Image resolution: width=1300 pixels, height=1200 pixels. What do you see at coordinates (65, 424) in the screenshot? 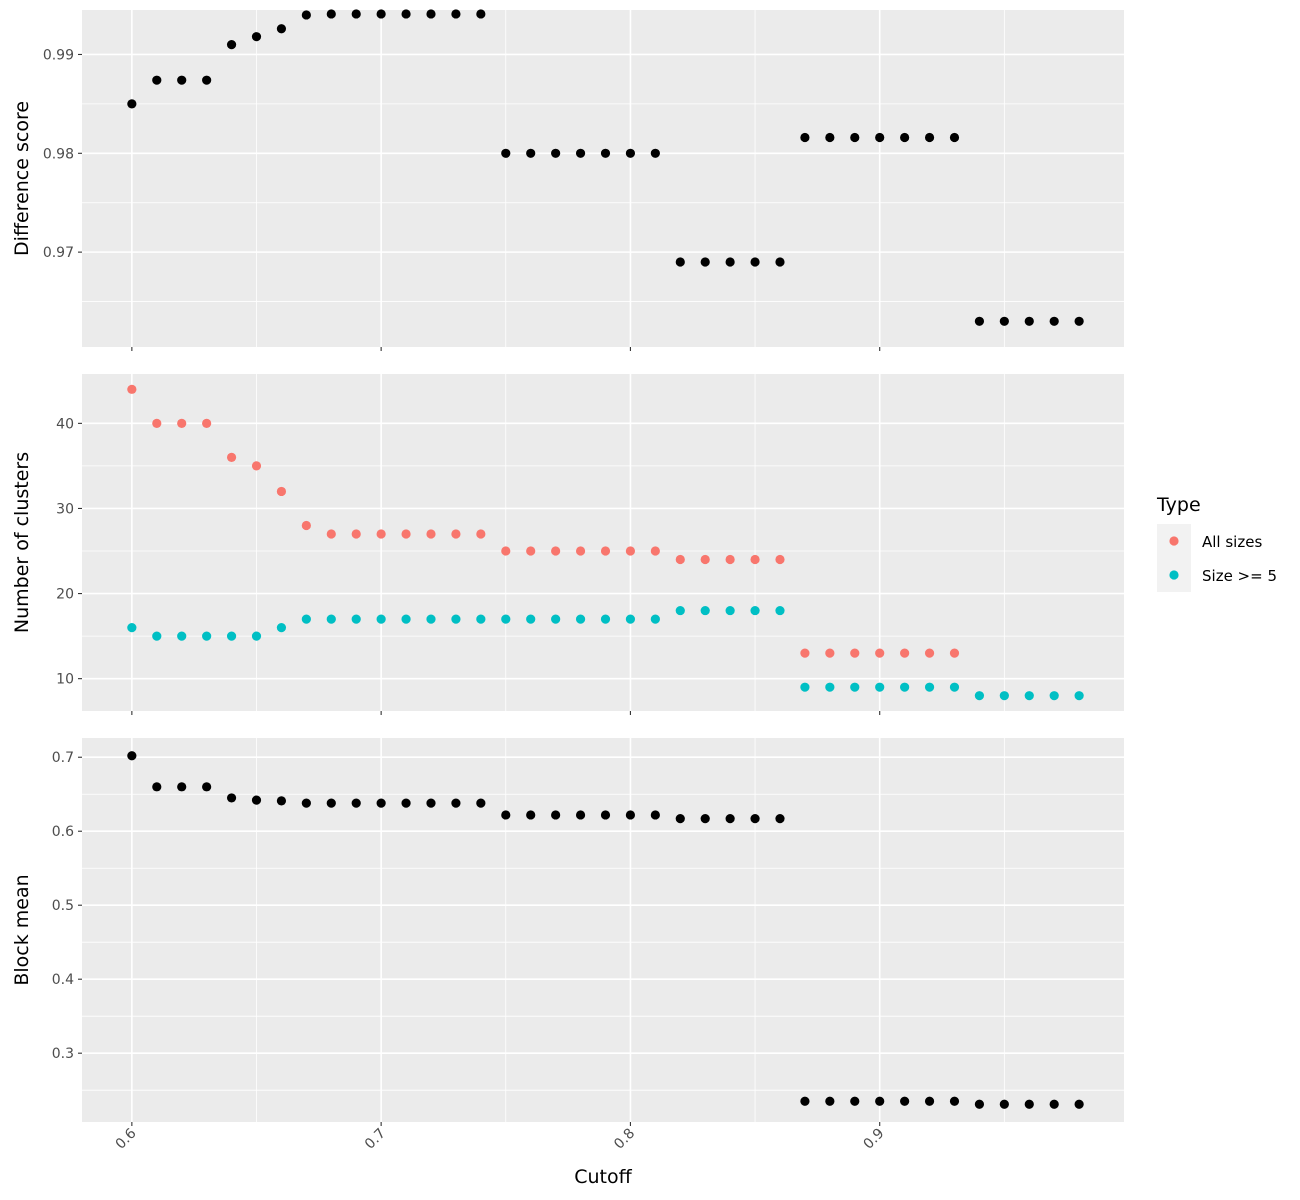
I see `y-tick-label: 40` at bounding box center [65, 424].